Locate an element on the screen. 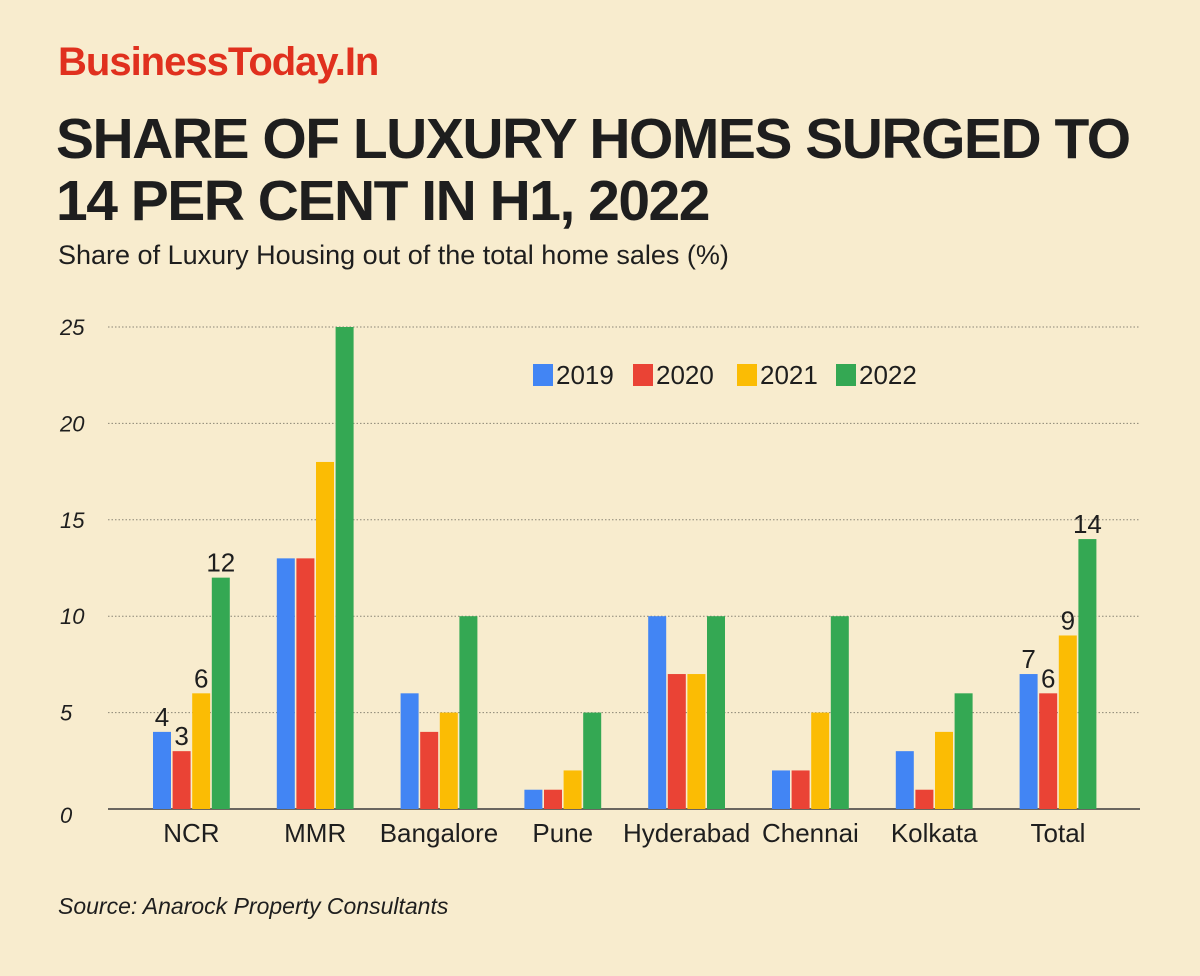 Image resolution: width=1200 pixels, height=976 pixels. bar-mmr-2019 is located at coordinates (285, 683).